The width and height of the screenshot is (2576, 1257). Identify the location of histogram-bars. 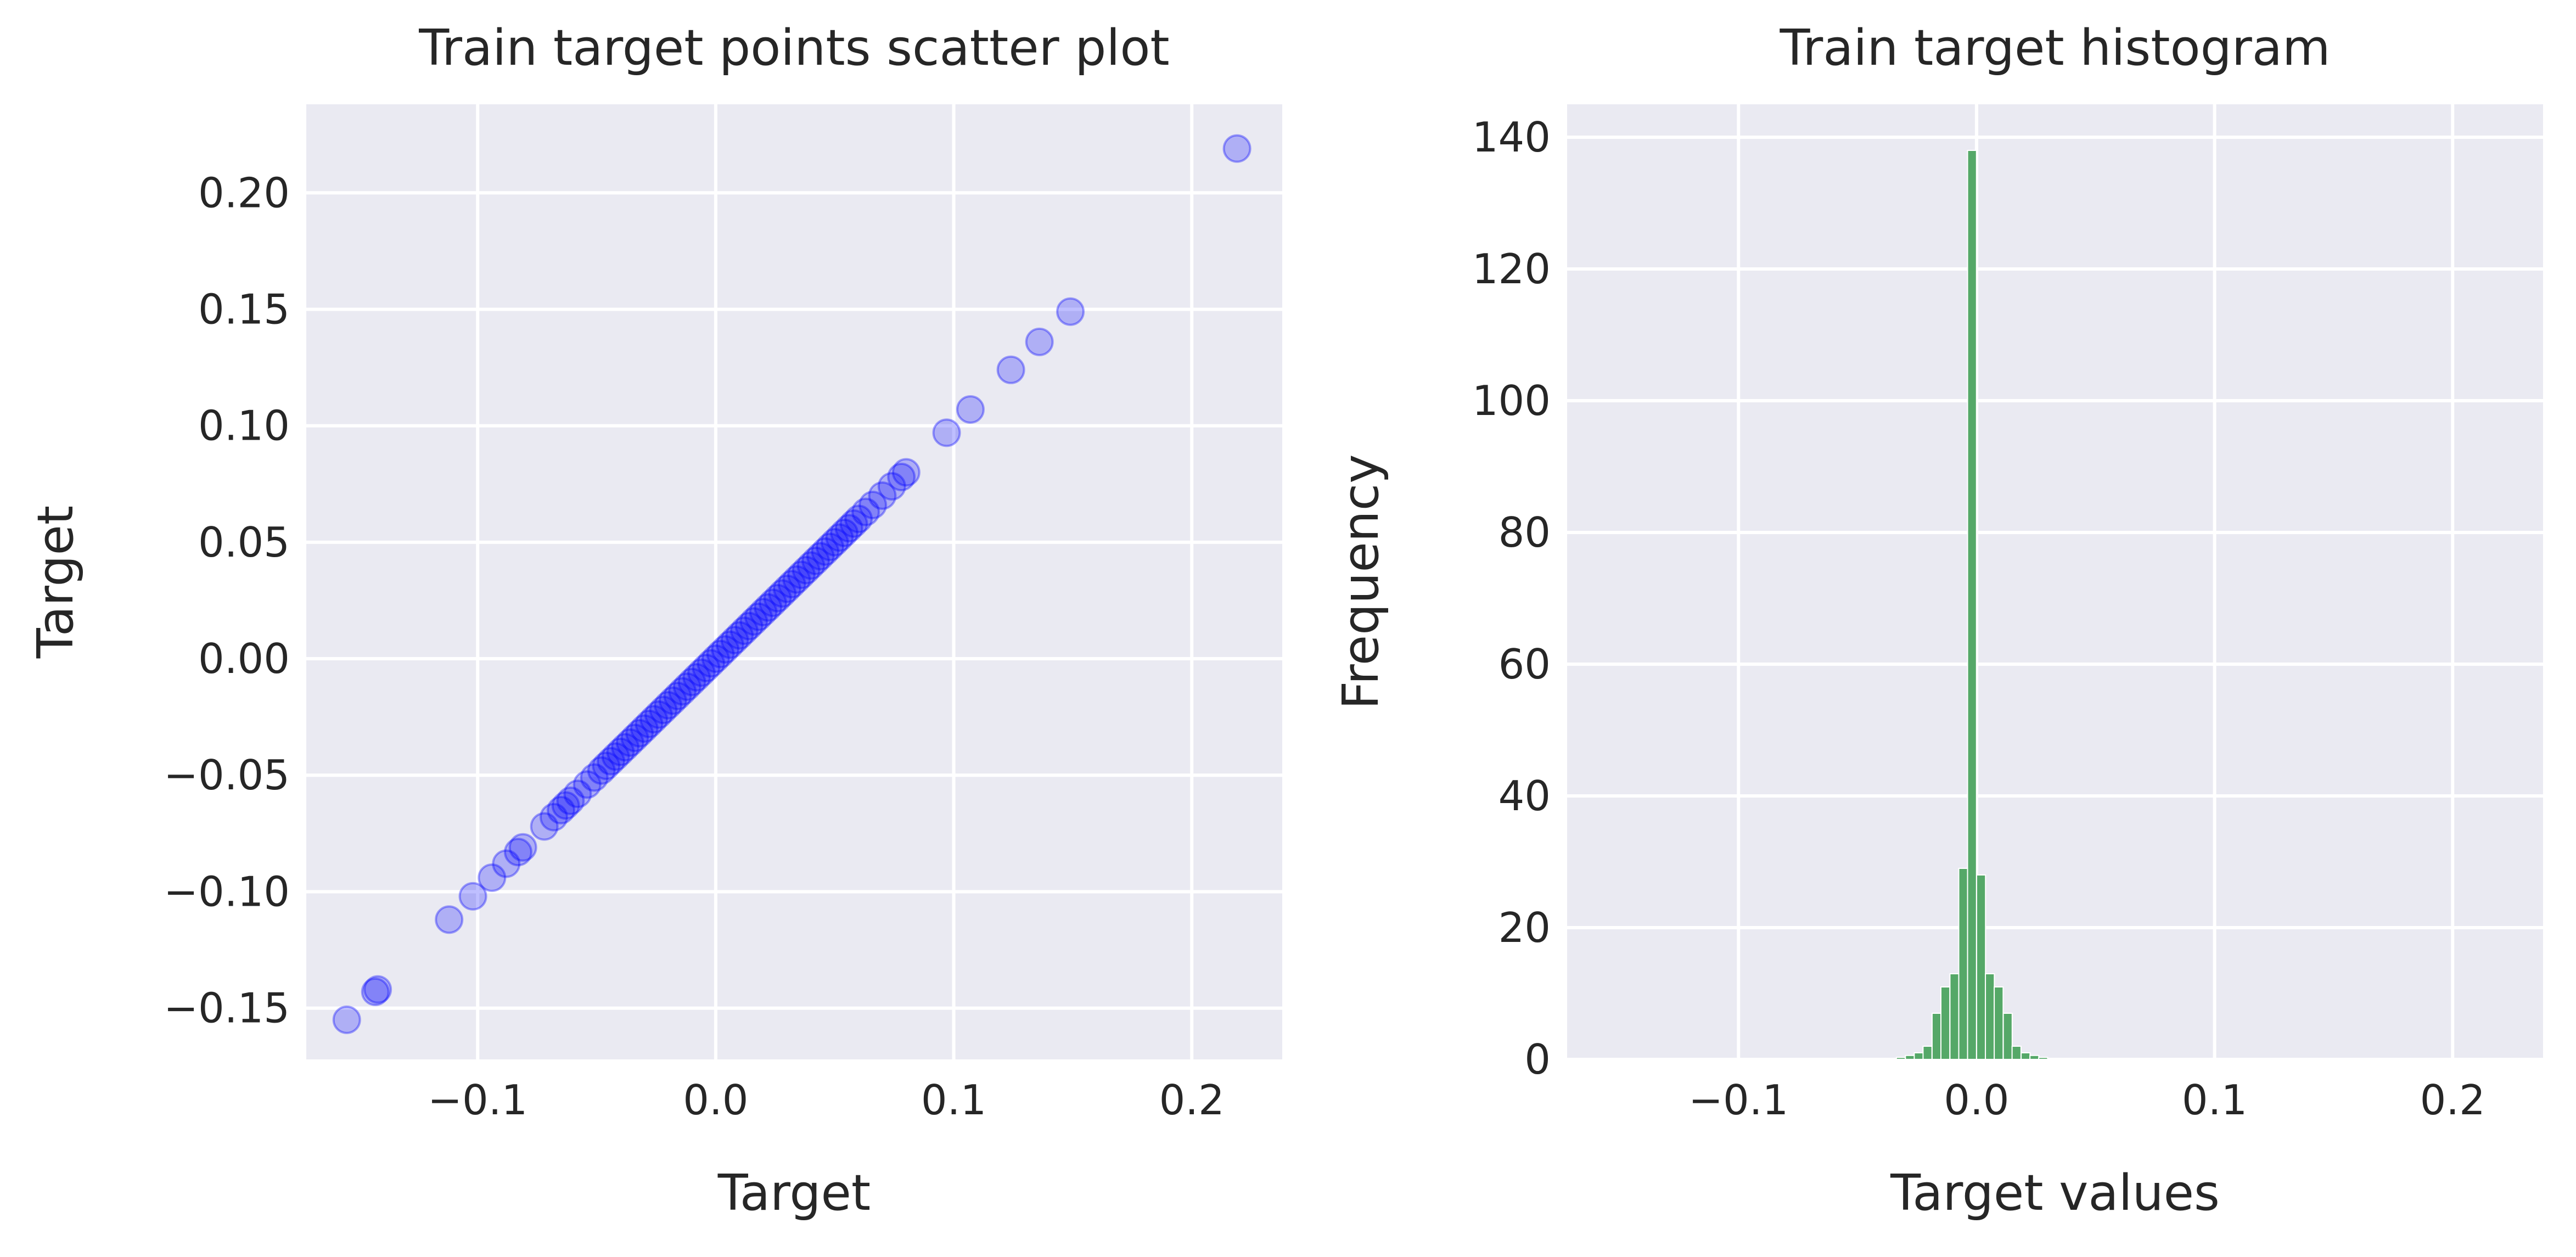
(1972, 605).